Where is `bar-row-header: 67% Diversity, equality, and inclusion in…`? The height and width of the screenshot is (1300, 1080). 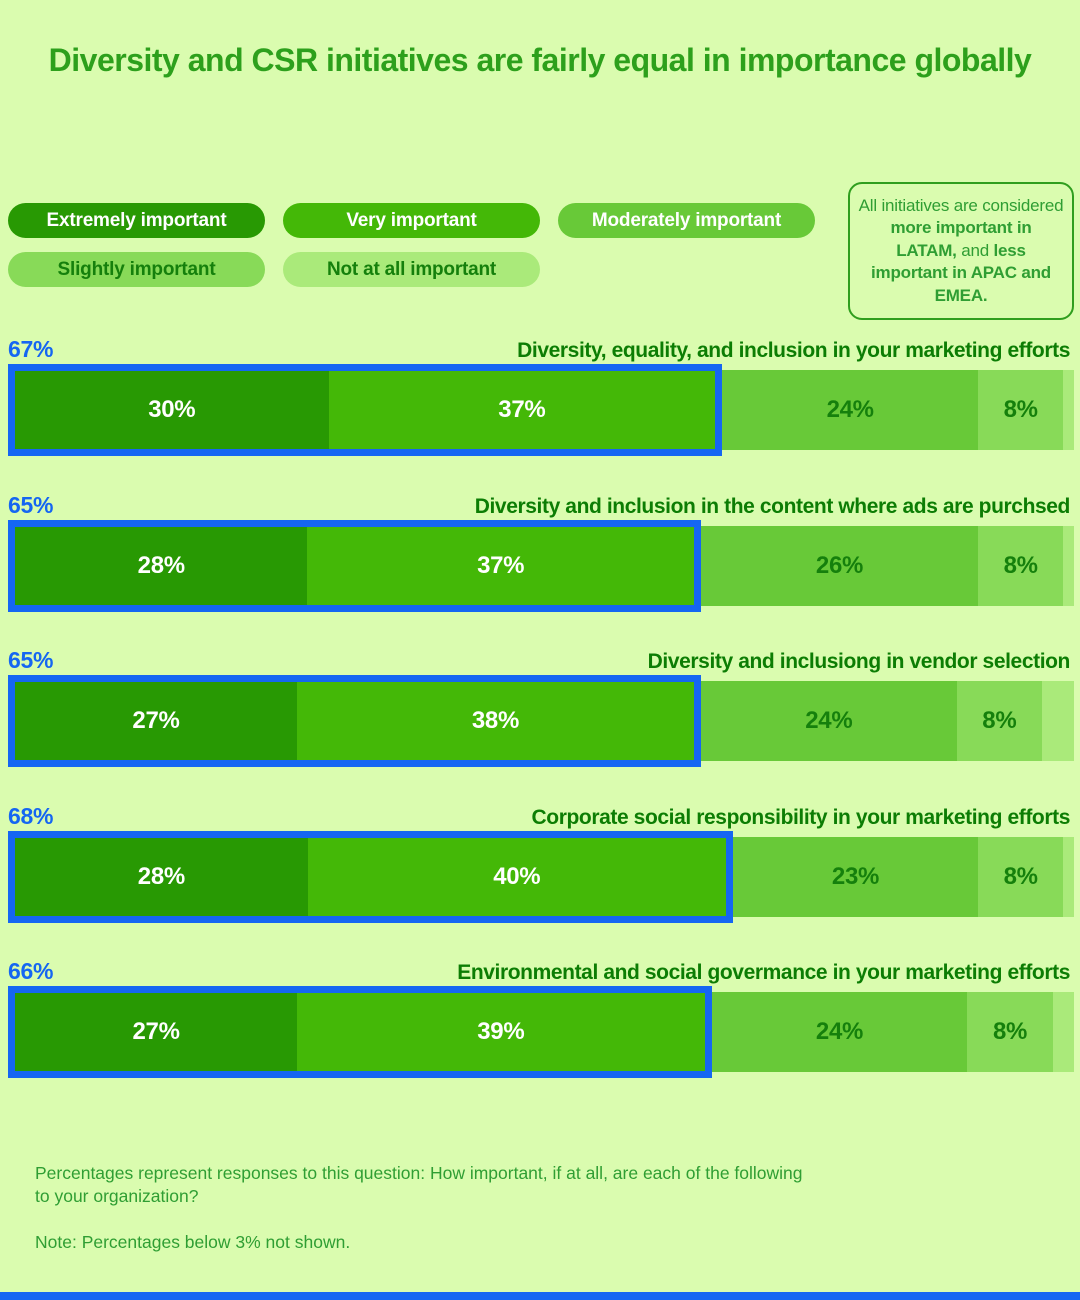
bar-row-header: 67% Diversity, equality, and inclusion in… is located at coordinates (541, 350).